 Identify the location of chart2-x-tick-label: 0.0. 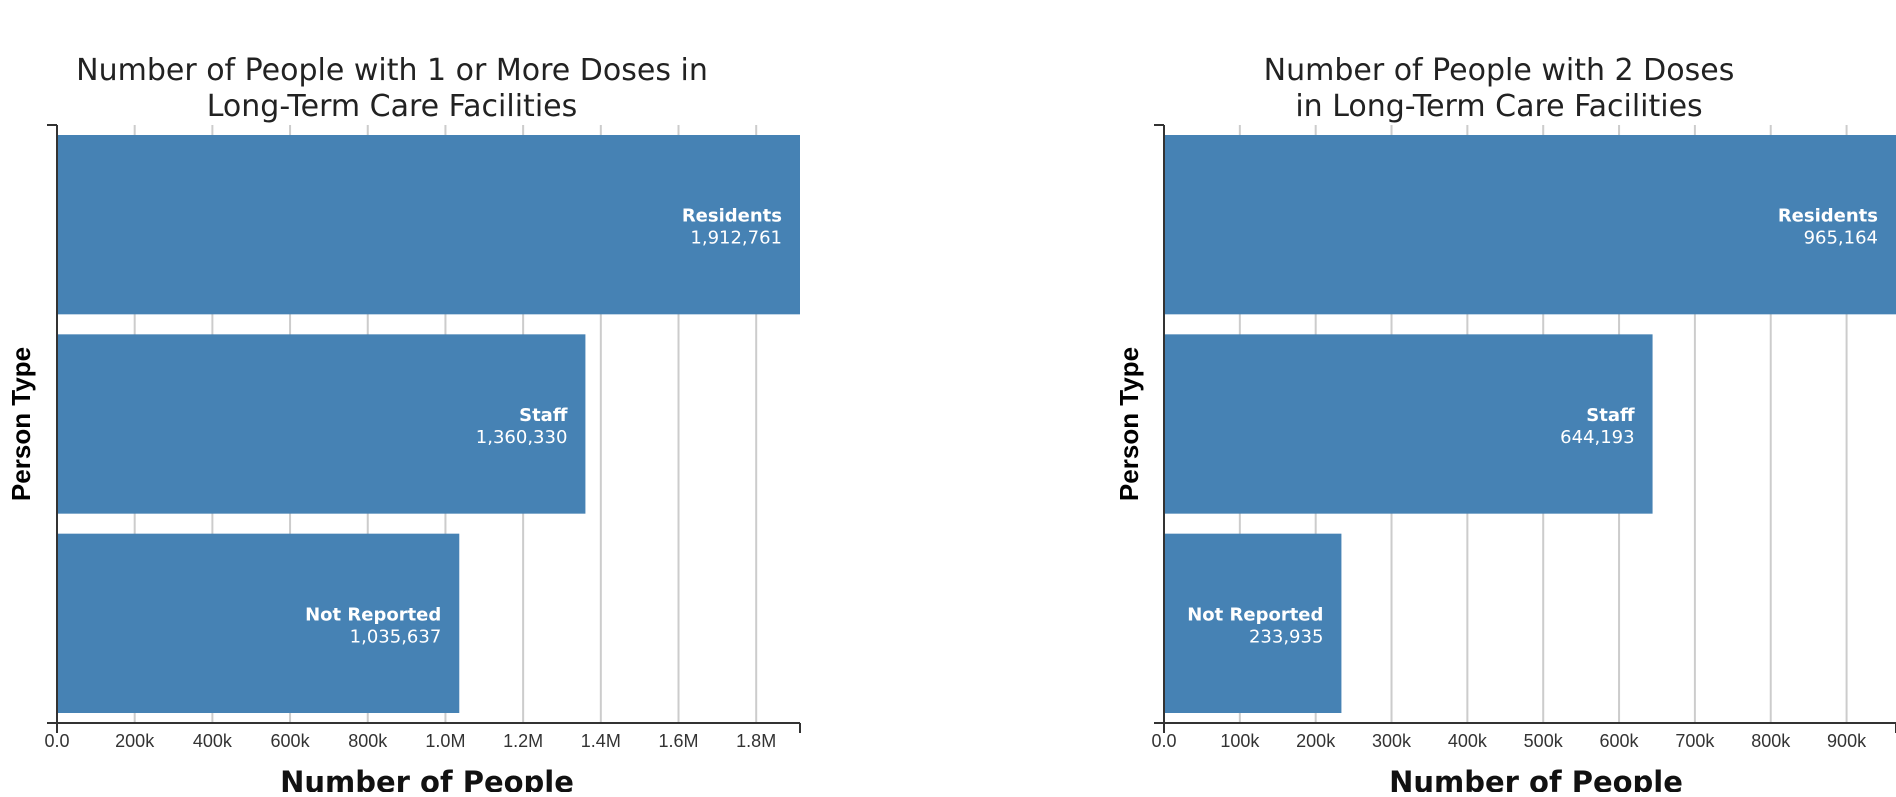
(1163, 741).